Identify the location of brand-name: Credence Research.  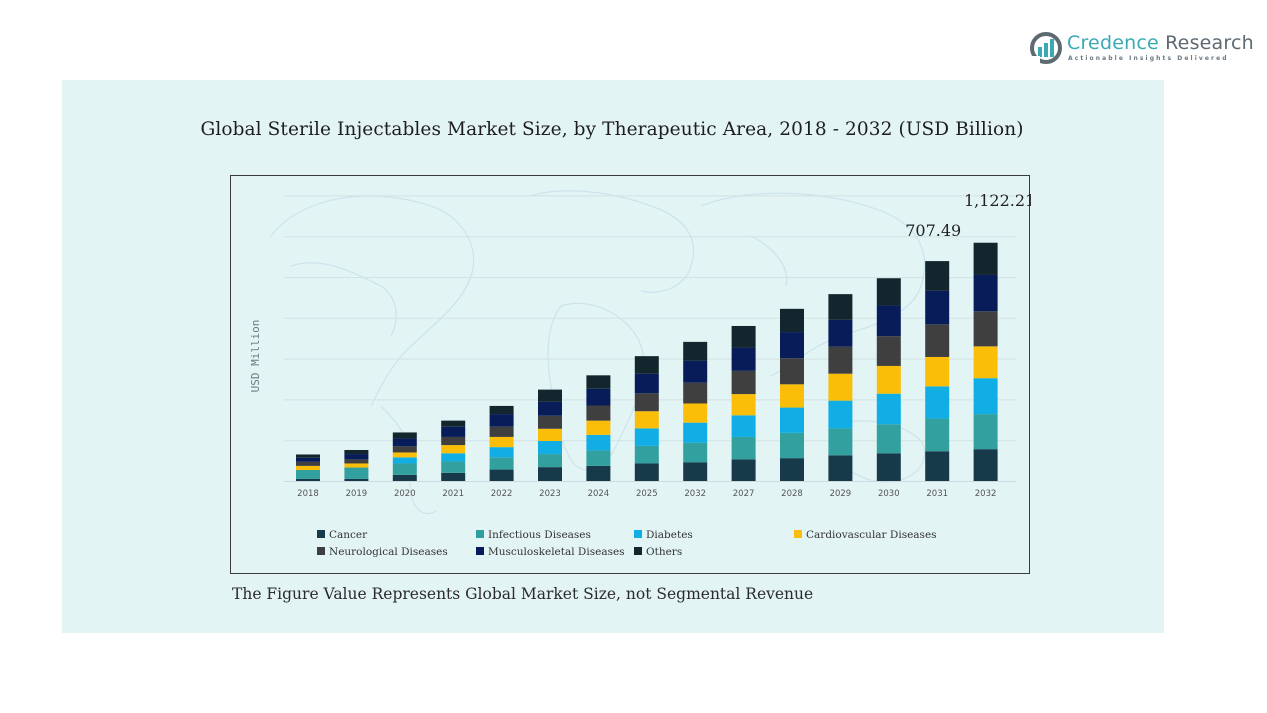
(1160, 43).